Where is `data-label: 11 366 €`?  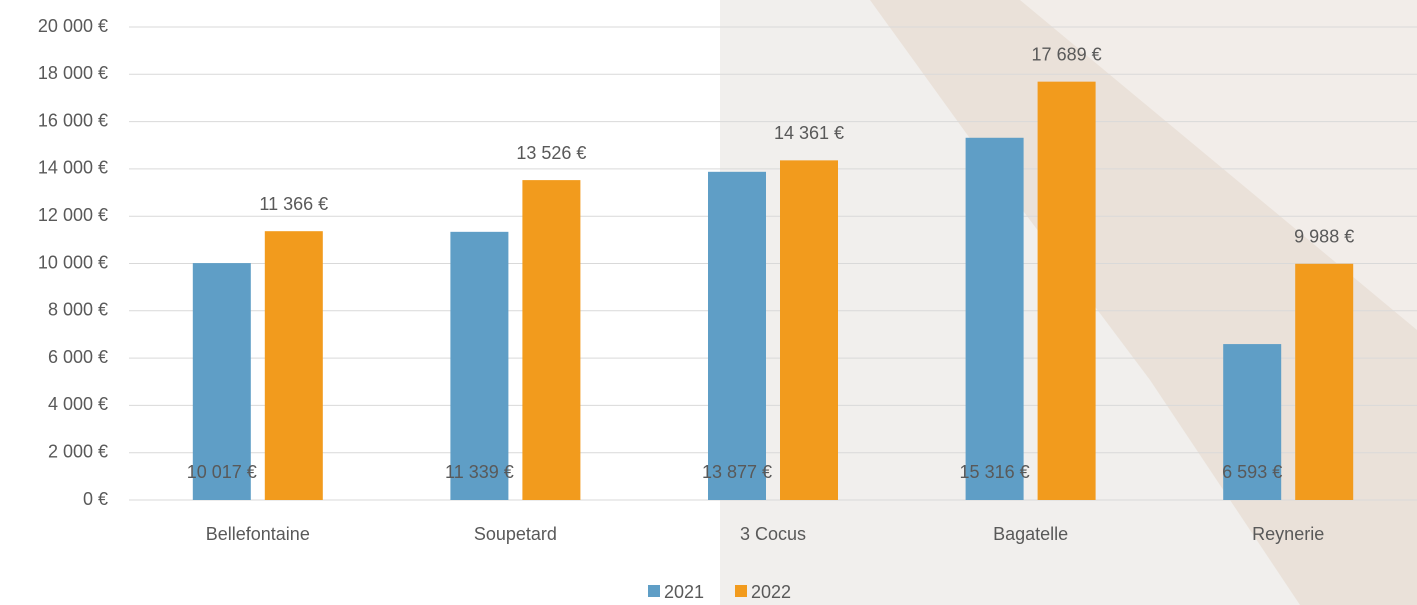 data-label: 11 366 € is located at coordinates (293, 204).